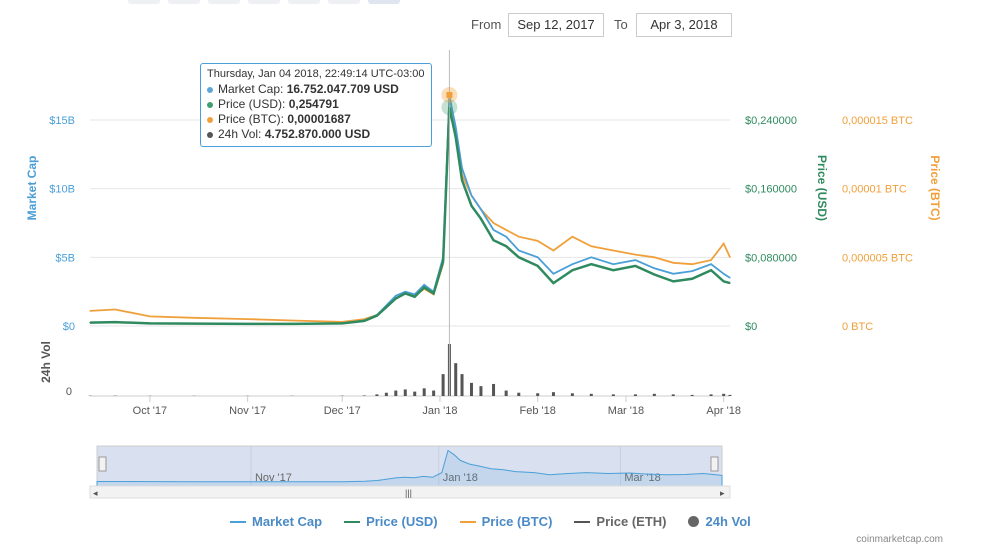 Image resolution: width=1005 pixels, height=549 pixels. What do you see at coordinates (556, 25) in the screenshot?
I see `from-date-input: Sep 12, 2017` at bounding box center [556, 25].